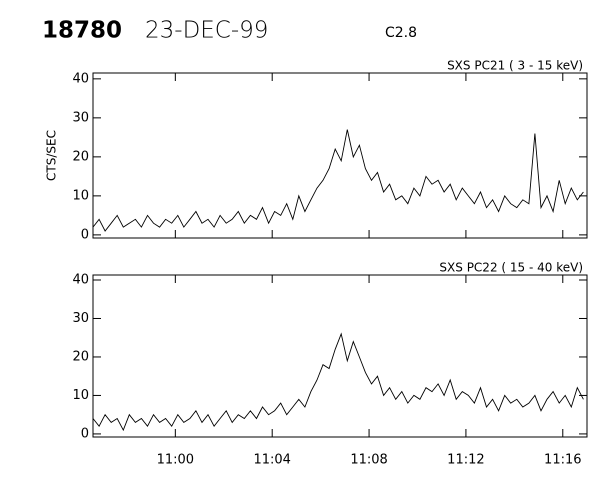 Image resolution: width=600 pixels, height=480 pixels. I want to click on x-tick-label: 11:08, so click(368, 460).